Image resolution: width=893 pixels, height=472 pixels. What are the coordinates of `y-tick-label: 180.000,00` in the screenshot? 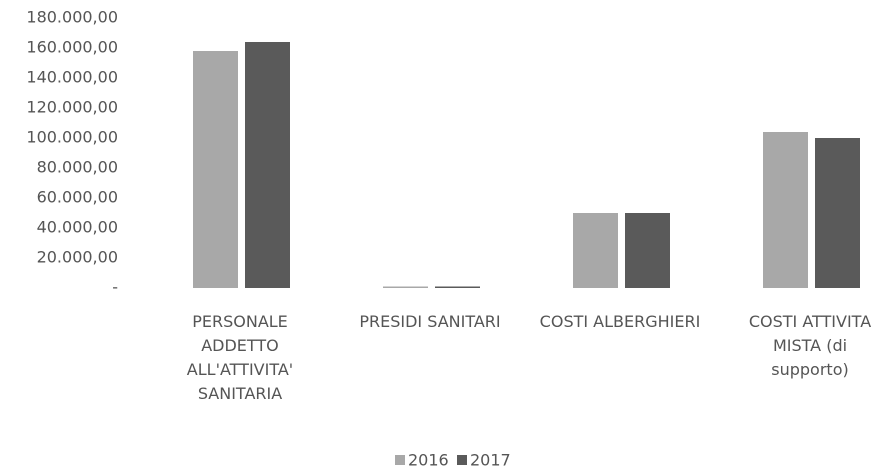 It's located at (72, 17).